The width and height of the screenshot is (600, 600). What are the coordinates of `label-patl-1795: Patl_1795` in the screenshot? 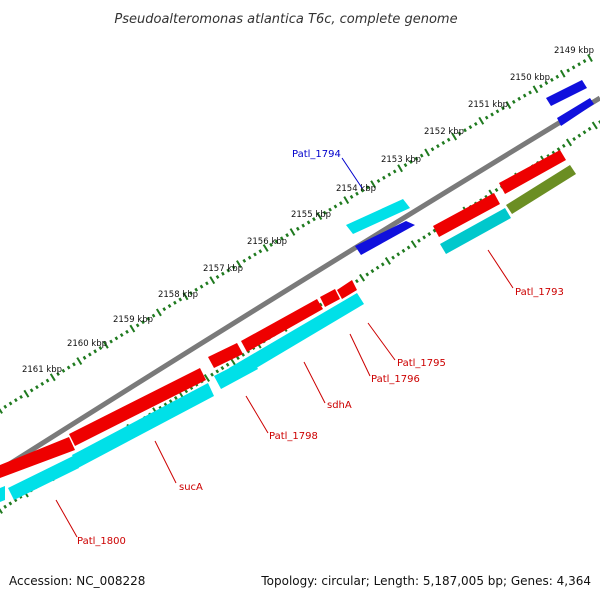 It's located at (421, 363).